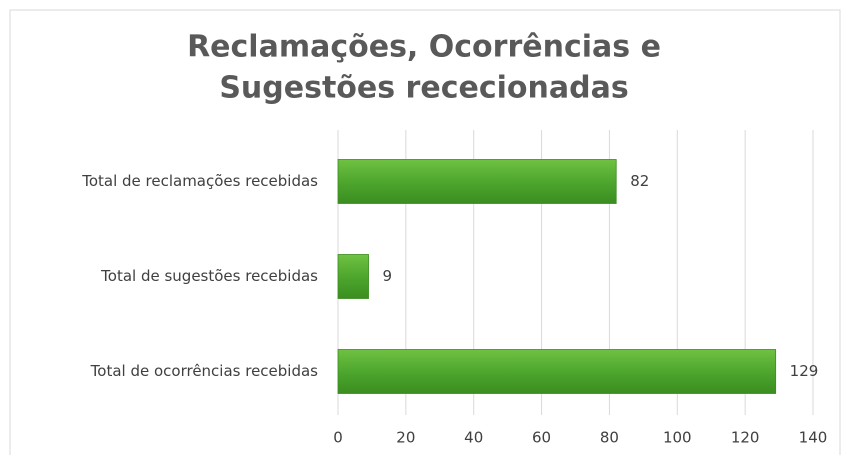 This screenshot has height=455, width=843. What do you see at coordinates (209, 276) in the screenshot?
I see `y-tick-label: Total de sugestões recebidas` at bounding box center [209, 276].